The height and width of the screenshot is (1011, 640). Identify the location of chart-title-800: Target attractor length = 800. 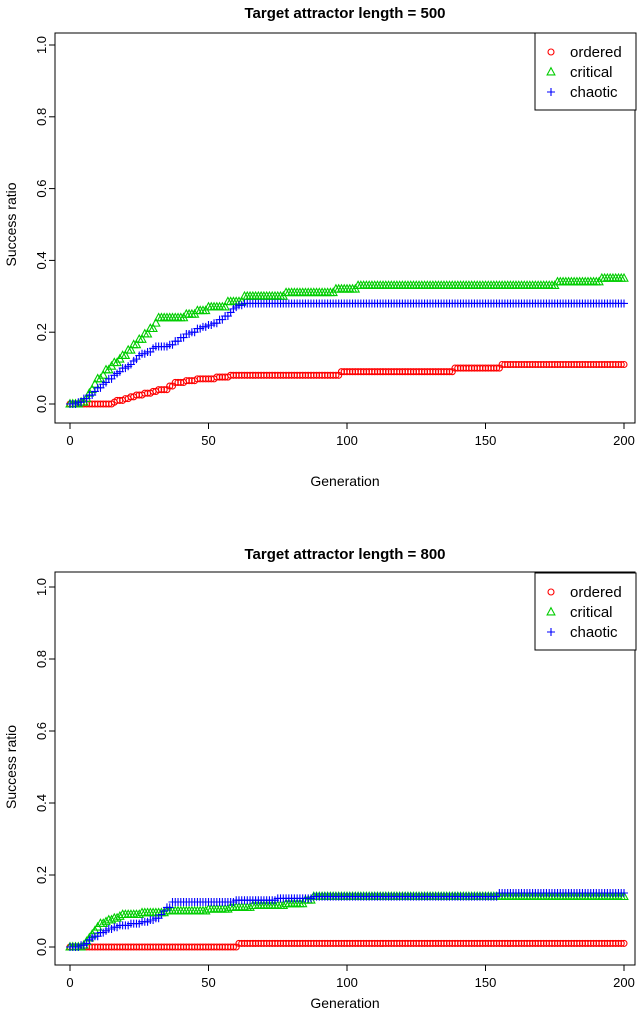
(345, 554).